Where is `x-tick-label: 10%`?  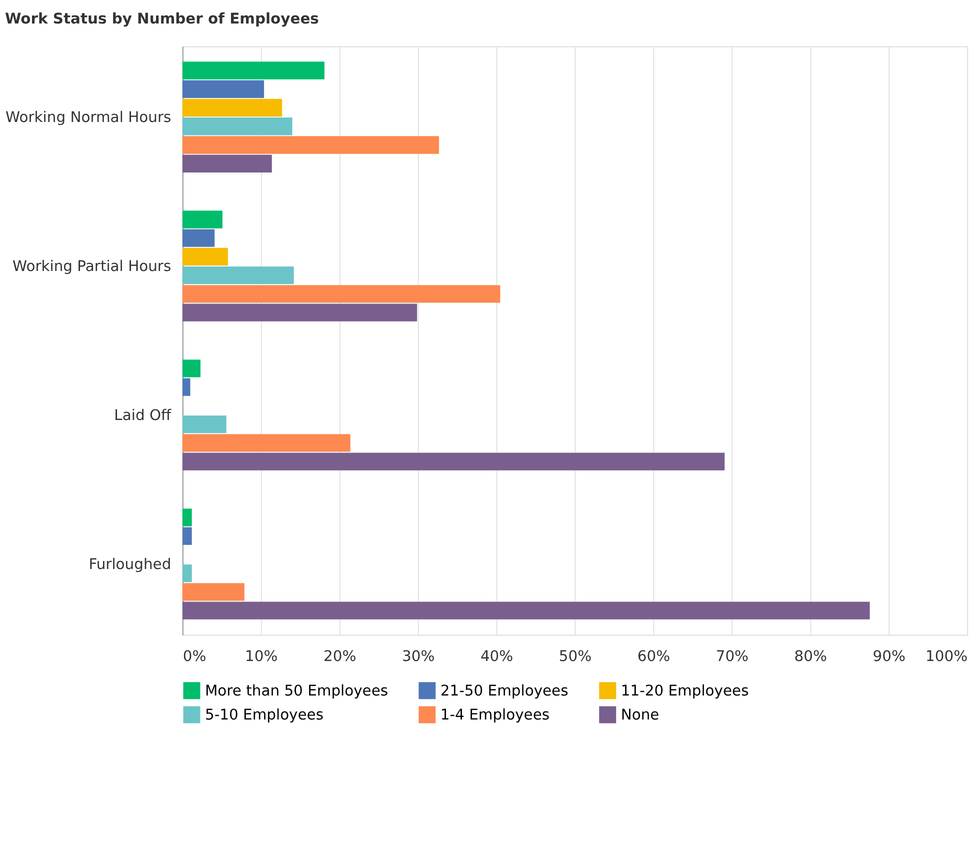
x-tick-label: 10% is located at coordinates (261, 656).